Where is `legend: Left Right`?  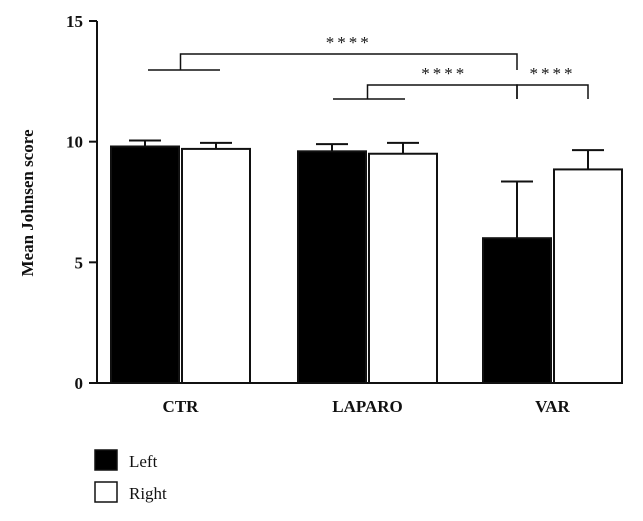 legend: Left Right is located at coordinates (130, 476).